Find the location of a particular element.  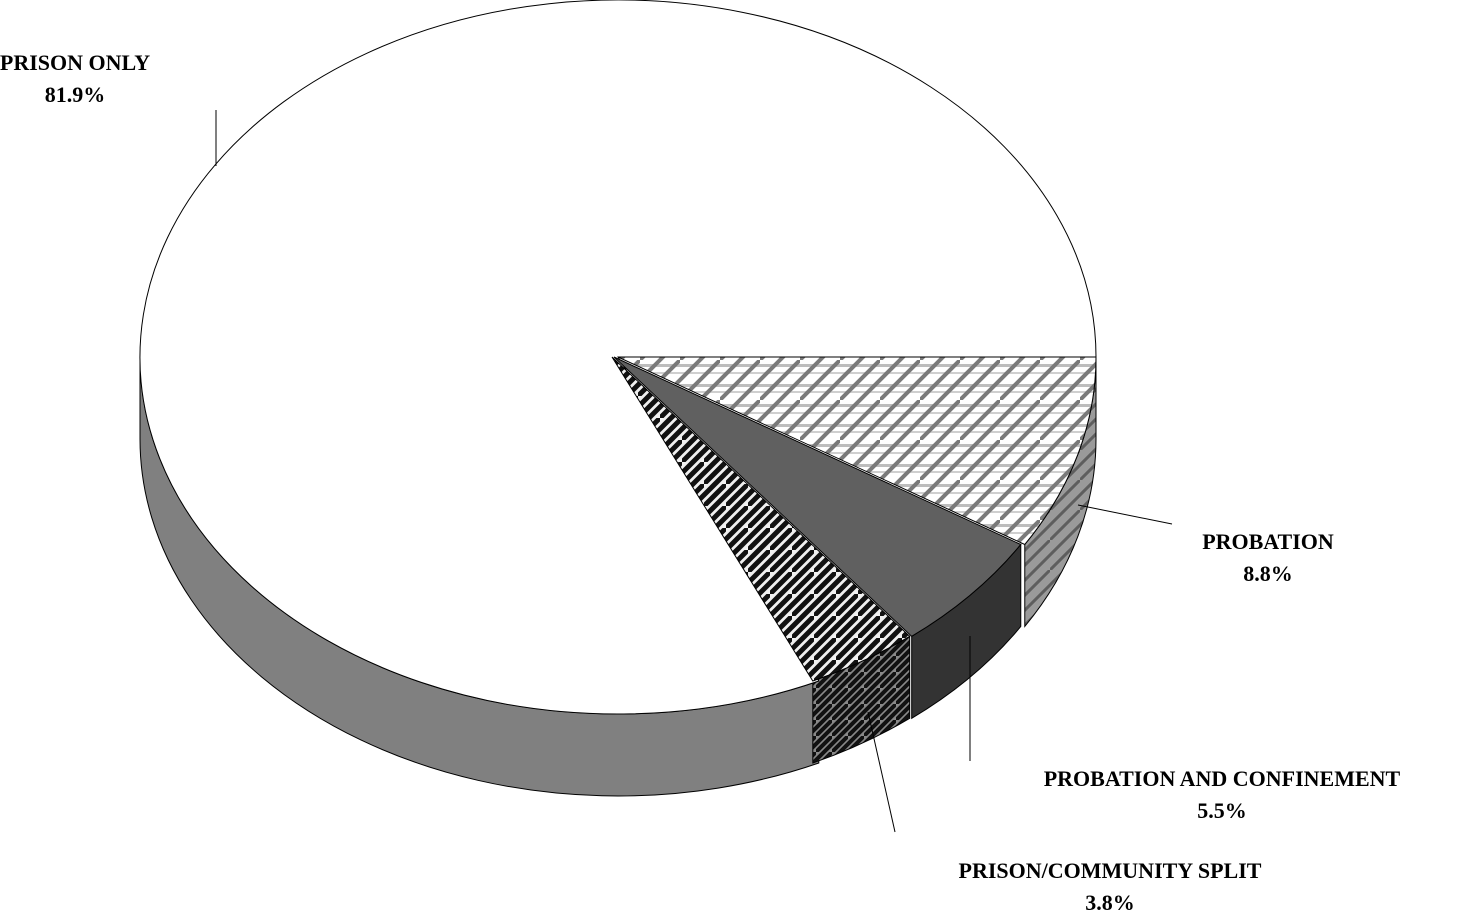

slice-probation-and-confinement is located at coordinates (817, 496).